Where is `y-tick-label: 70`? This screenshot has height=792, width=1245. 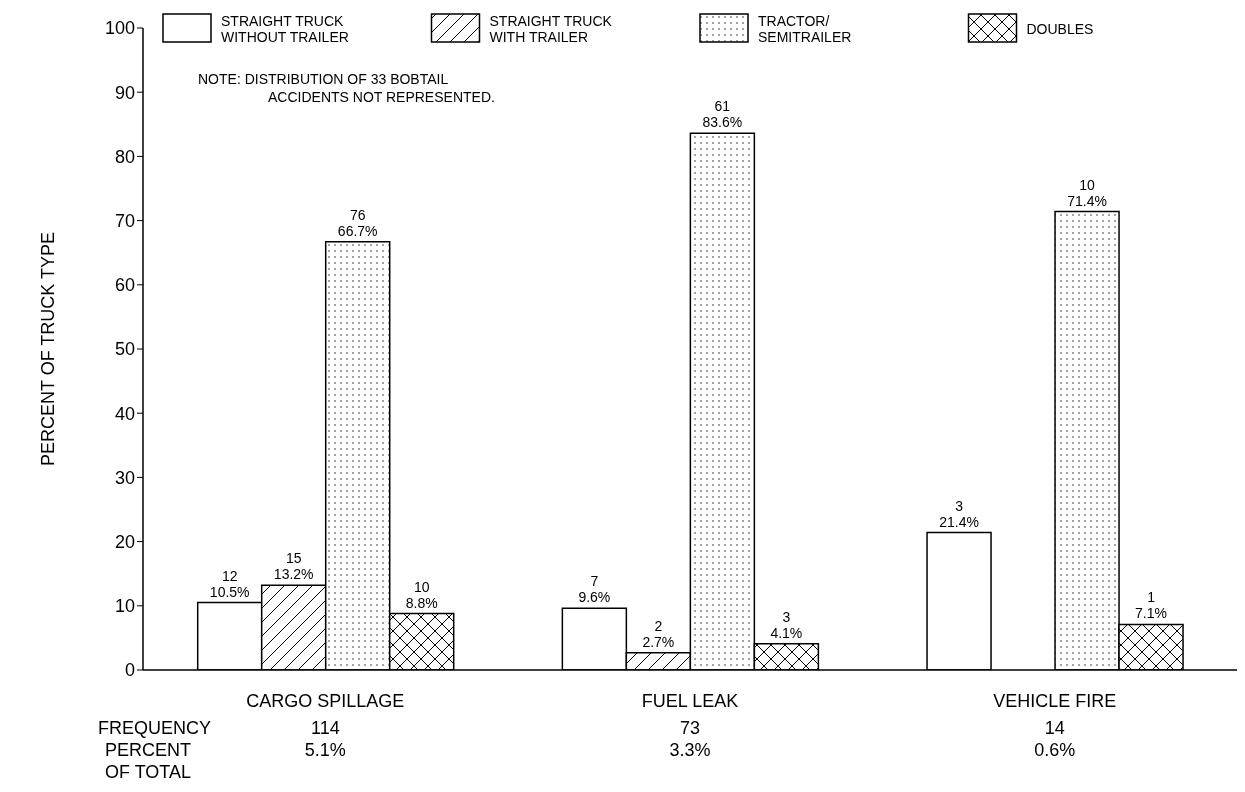
y-tick-label: 70 is located at coordinates (124, 220).